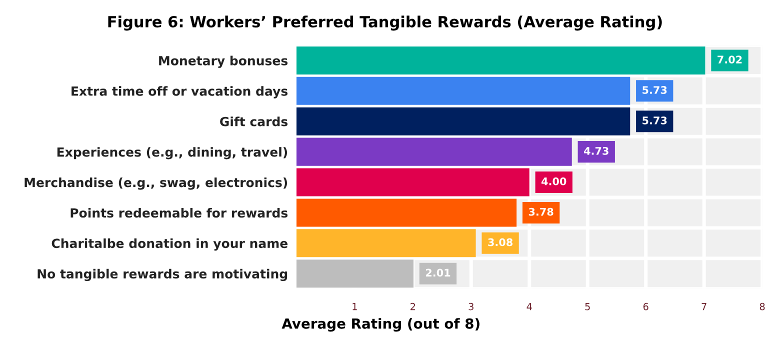 This screenshot has height=348, width=770. What do you see at coordinates (381, 325) in the screenshot?
I see `x-axis-title: Average Rating (out of 8)` at bounding box center [381, 325].